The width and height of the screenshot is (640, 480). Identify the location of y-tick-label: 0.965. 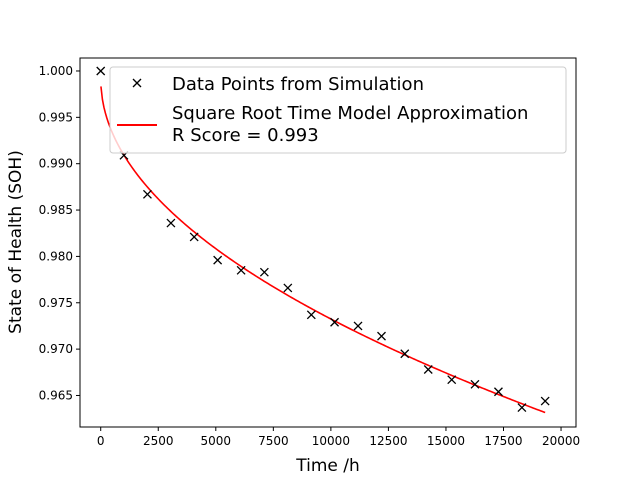
(56, 395).